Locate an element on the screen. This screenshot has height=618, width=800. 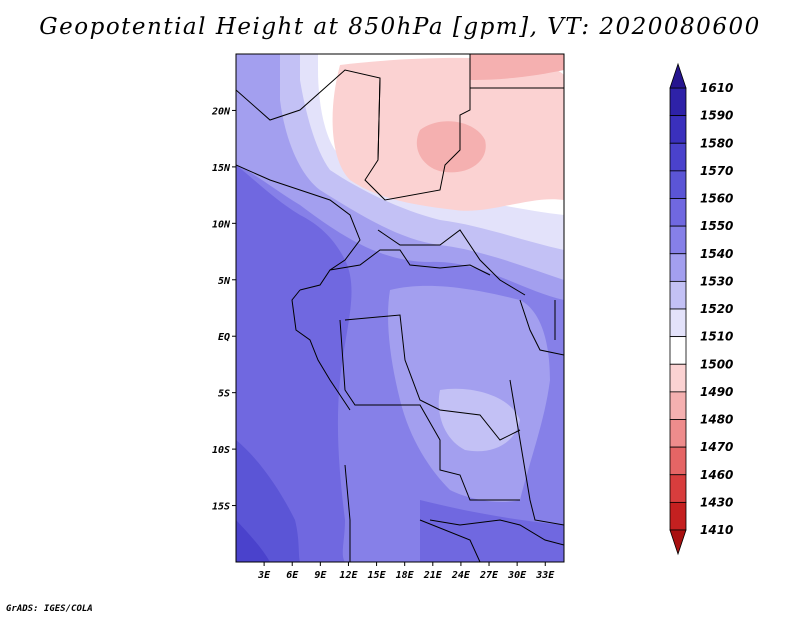
lat-tick-label: 5S is located at coordinates (224, 394).